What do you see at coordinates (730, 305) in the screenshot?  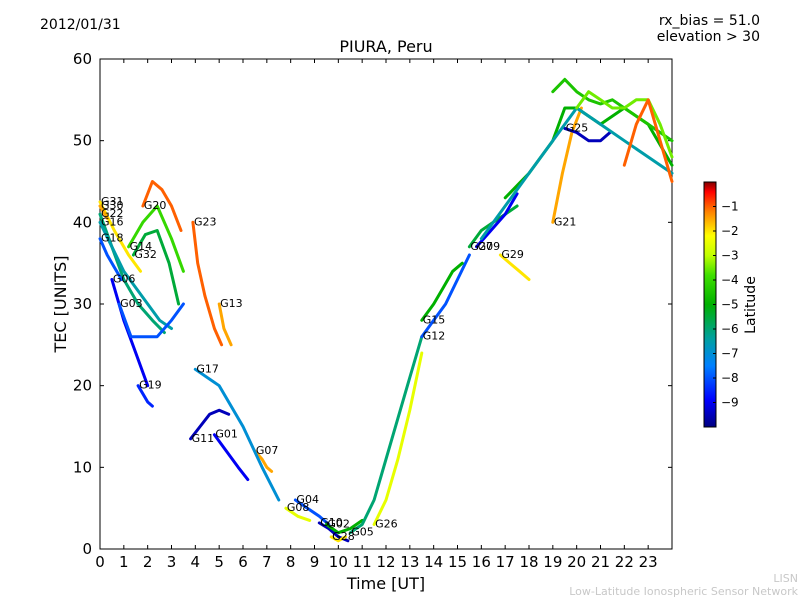 I see `colorbar-tick-label: −5` at bounding box center [730, 305].